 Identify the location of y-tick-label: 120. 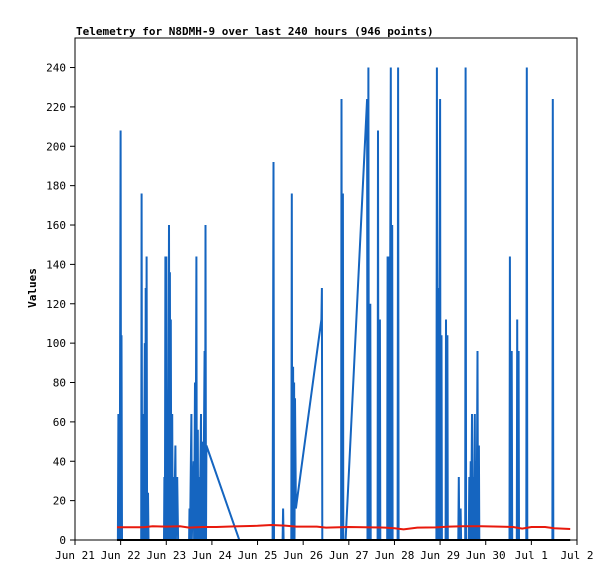
(56, 304).